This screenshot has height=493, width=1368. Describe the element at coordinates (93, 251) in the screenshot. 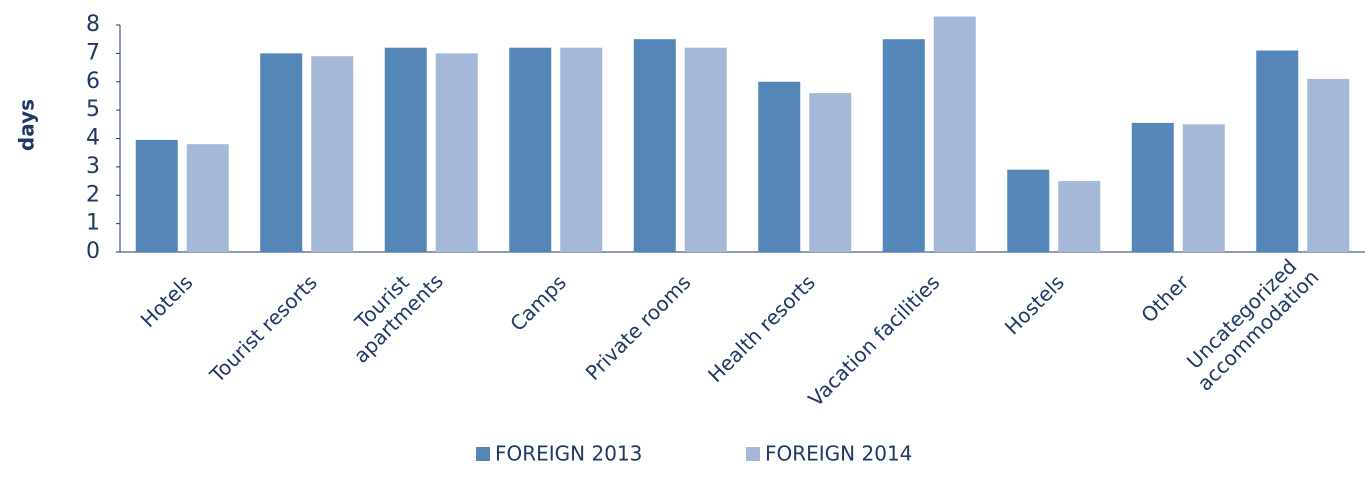

I see `y-tick-label: 0` at that location.